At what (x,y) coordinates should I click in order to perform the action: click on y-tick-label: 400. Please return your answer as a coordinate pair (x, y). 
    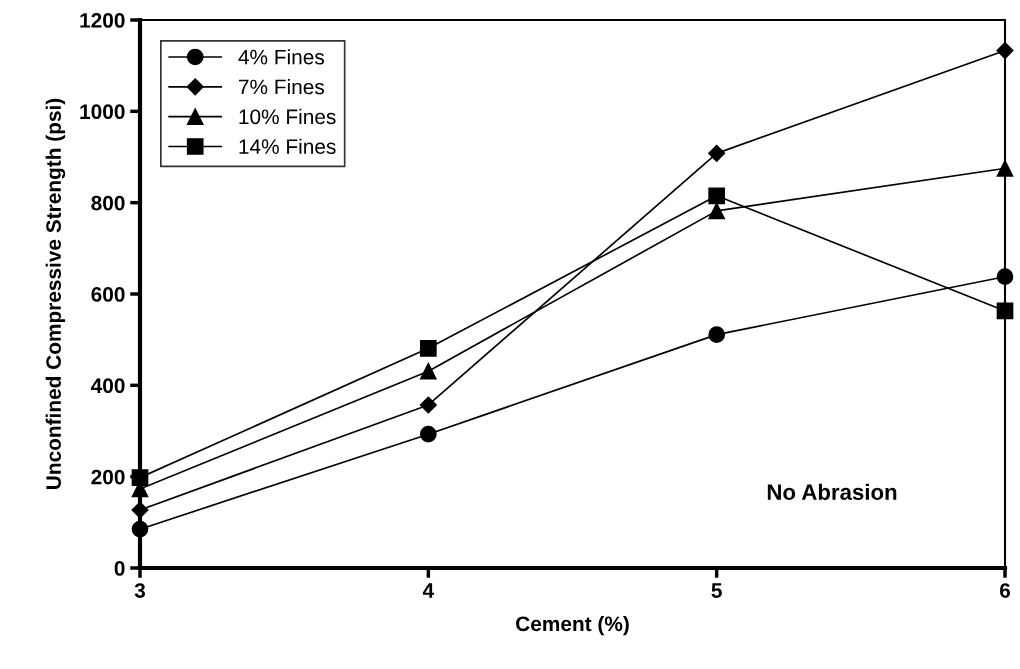
    Looking at the image, I should click on (107, 386).